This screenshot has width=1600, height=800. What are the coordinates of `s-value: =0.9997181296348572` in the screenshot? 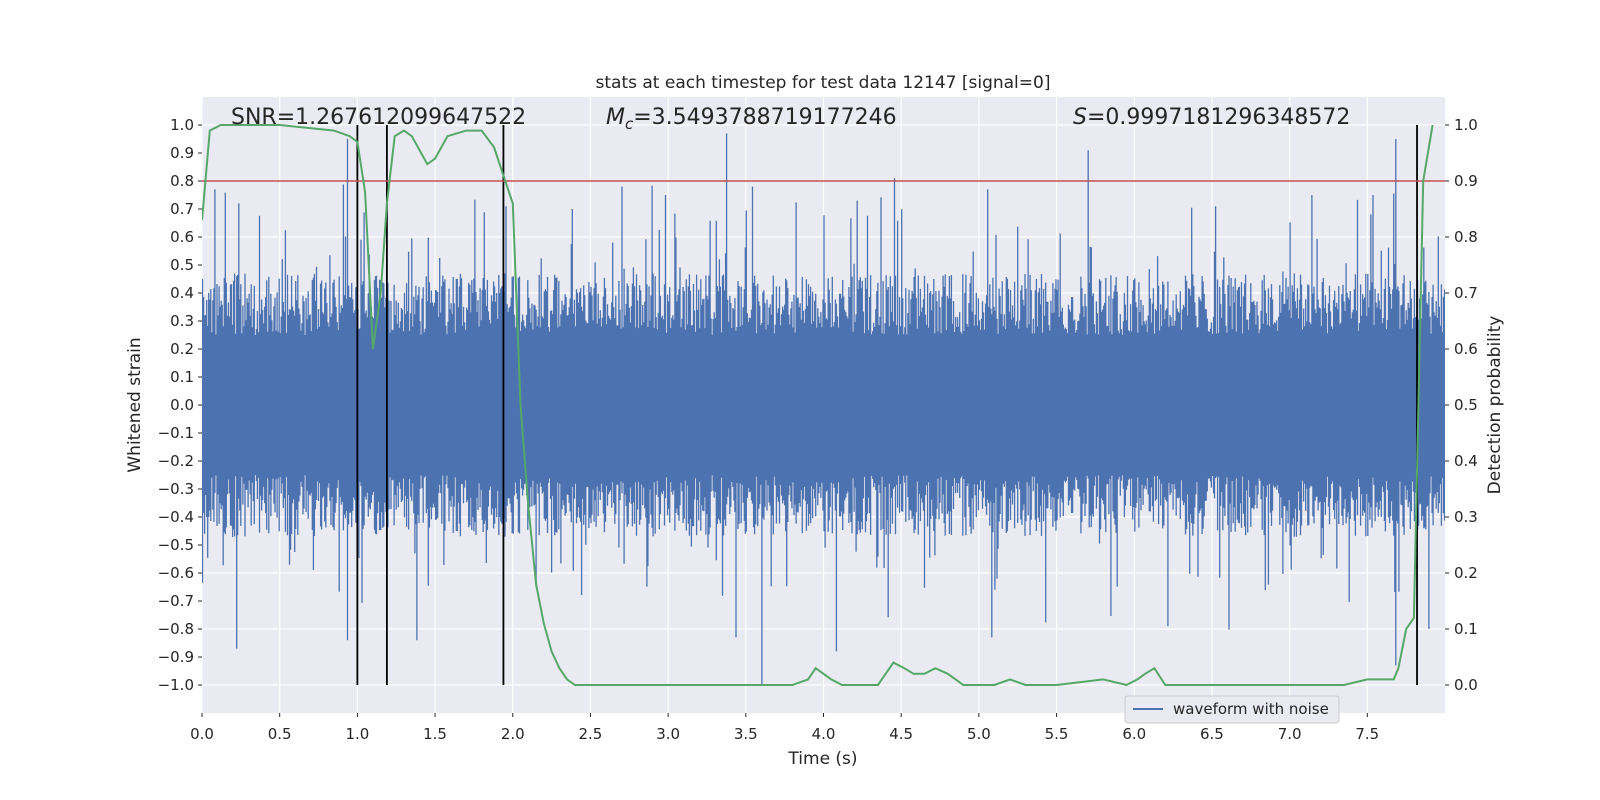 It's located at (1218, 117).